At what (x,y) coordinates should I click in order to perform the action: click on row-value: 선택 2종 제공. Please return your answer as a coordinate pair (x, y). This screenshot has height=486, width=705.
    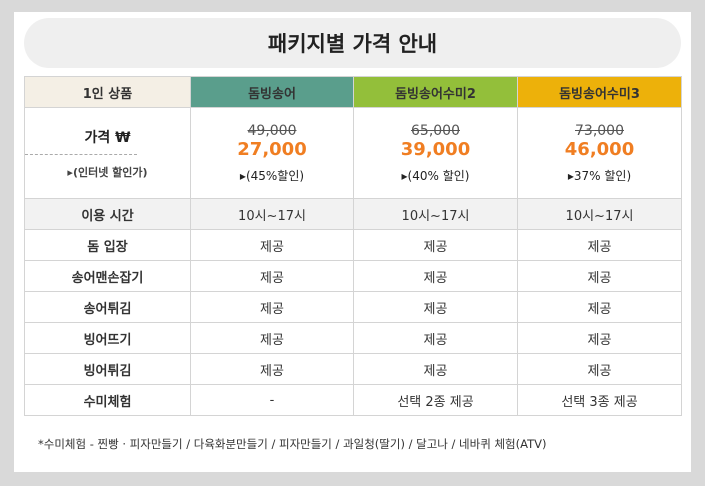
    Looking at the image, I should click on (435, 400).